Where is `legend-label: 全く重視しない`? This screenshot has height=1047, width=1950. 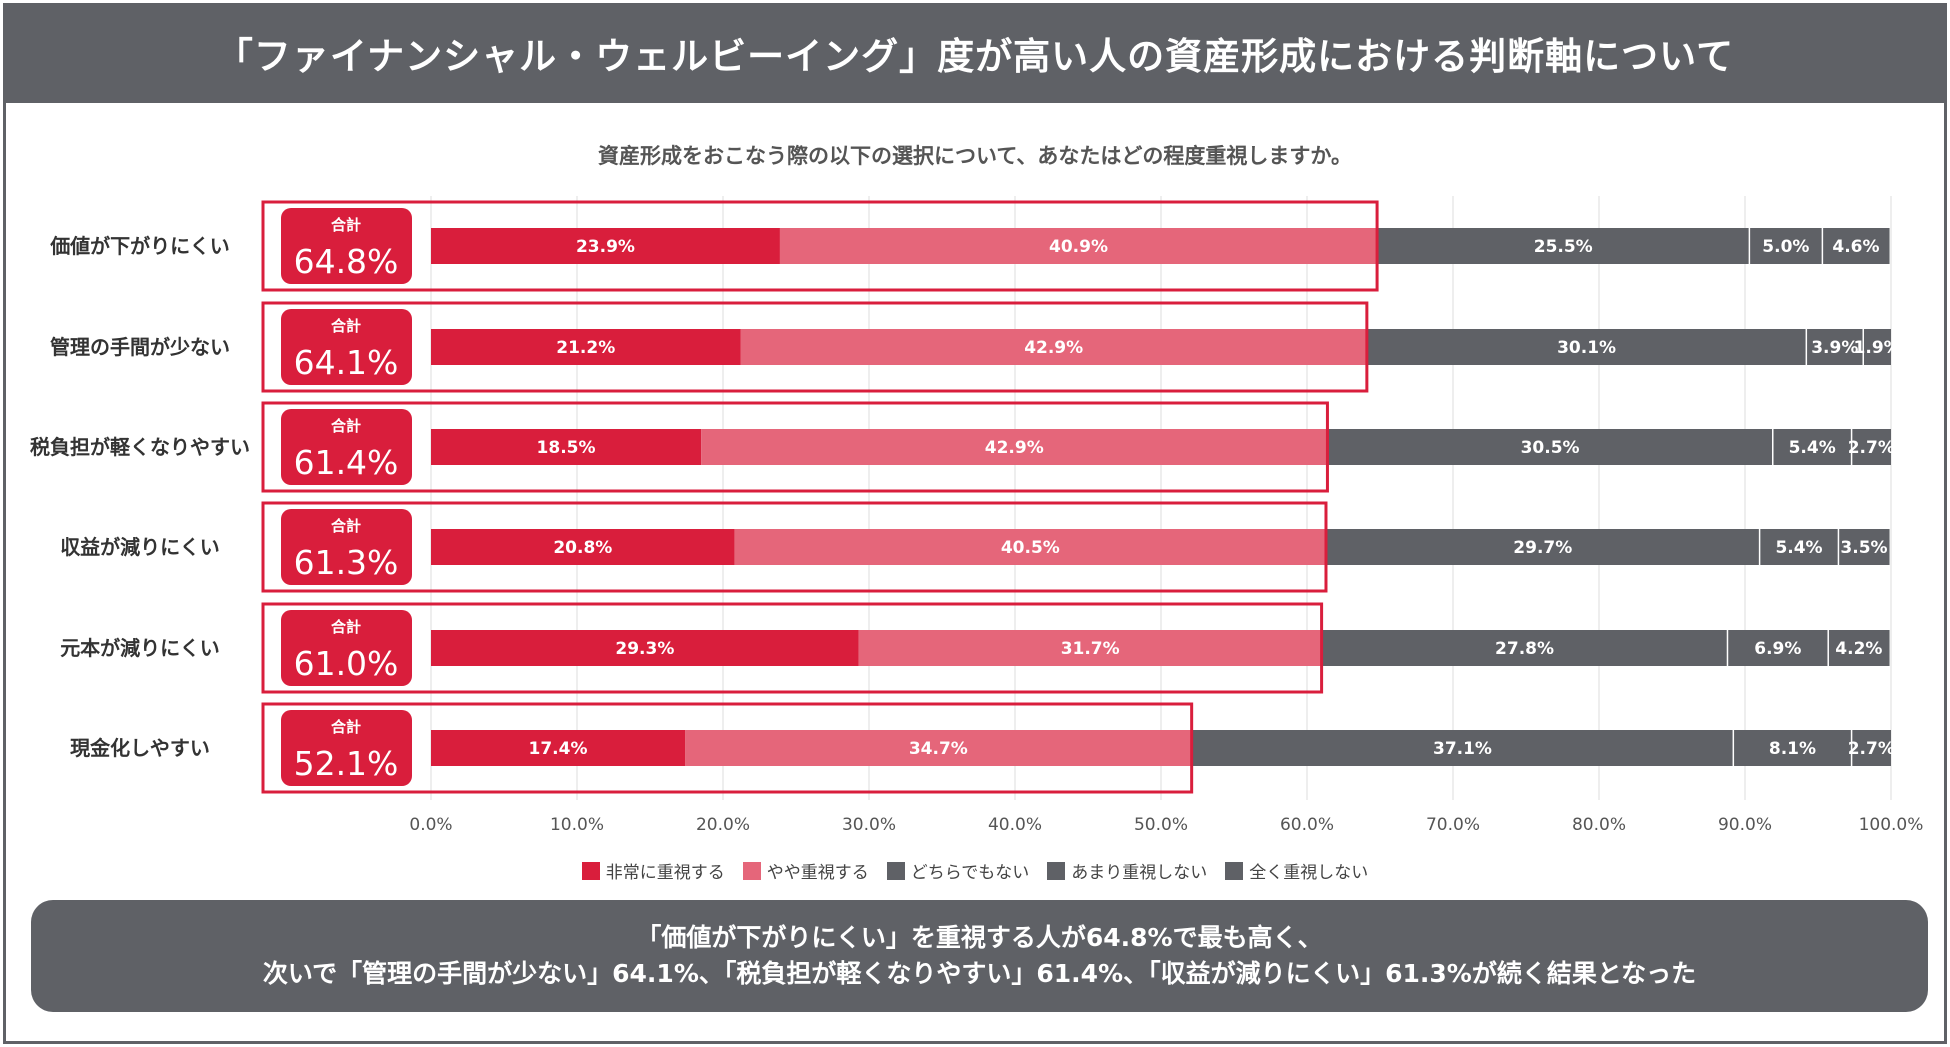 legend-label: 全く重視しない is located at coordinates (1309, 873).